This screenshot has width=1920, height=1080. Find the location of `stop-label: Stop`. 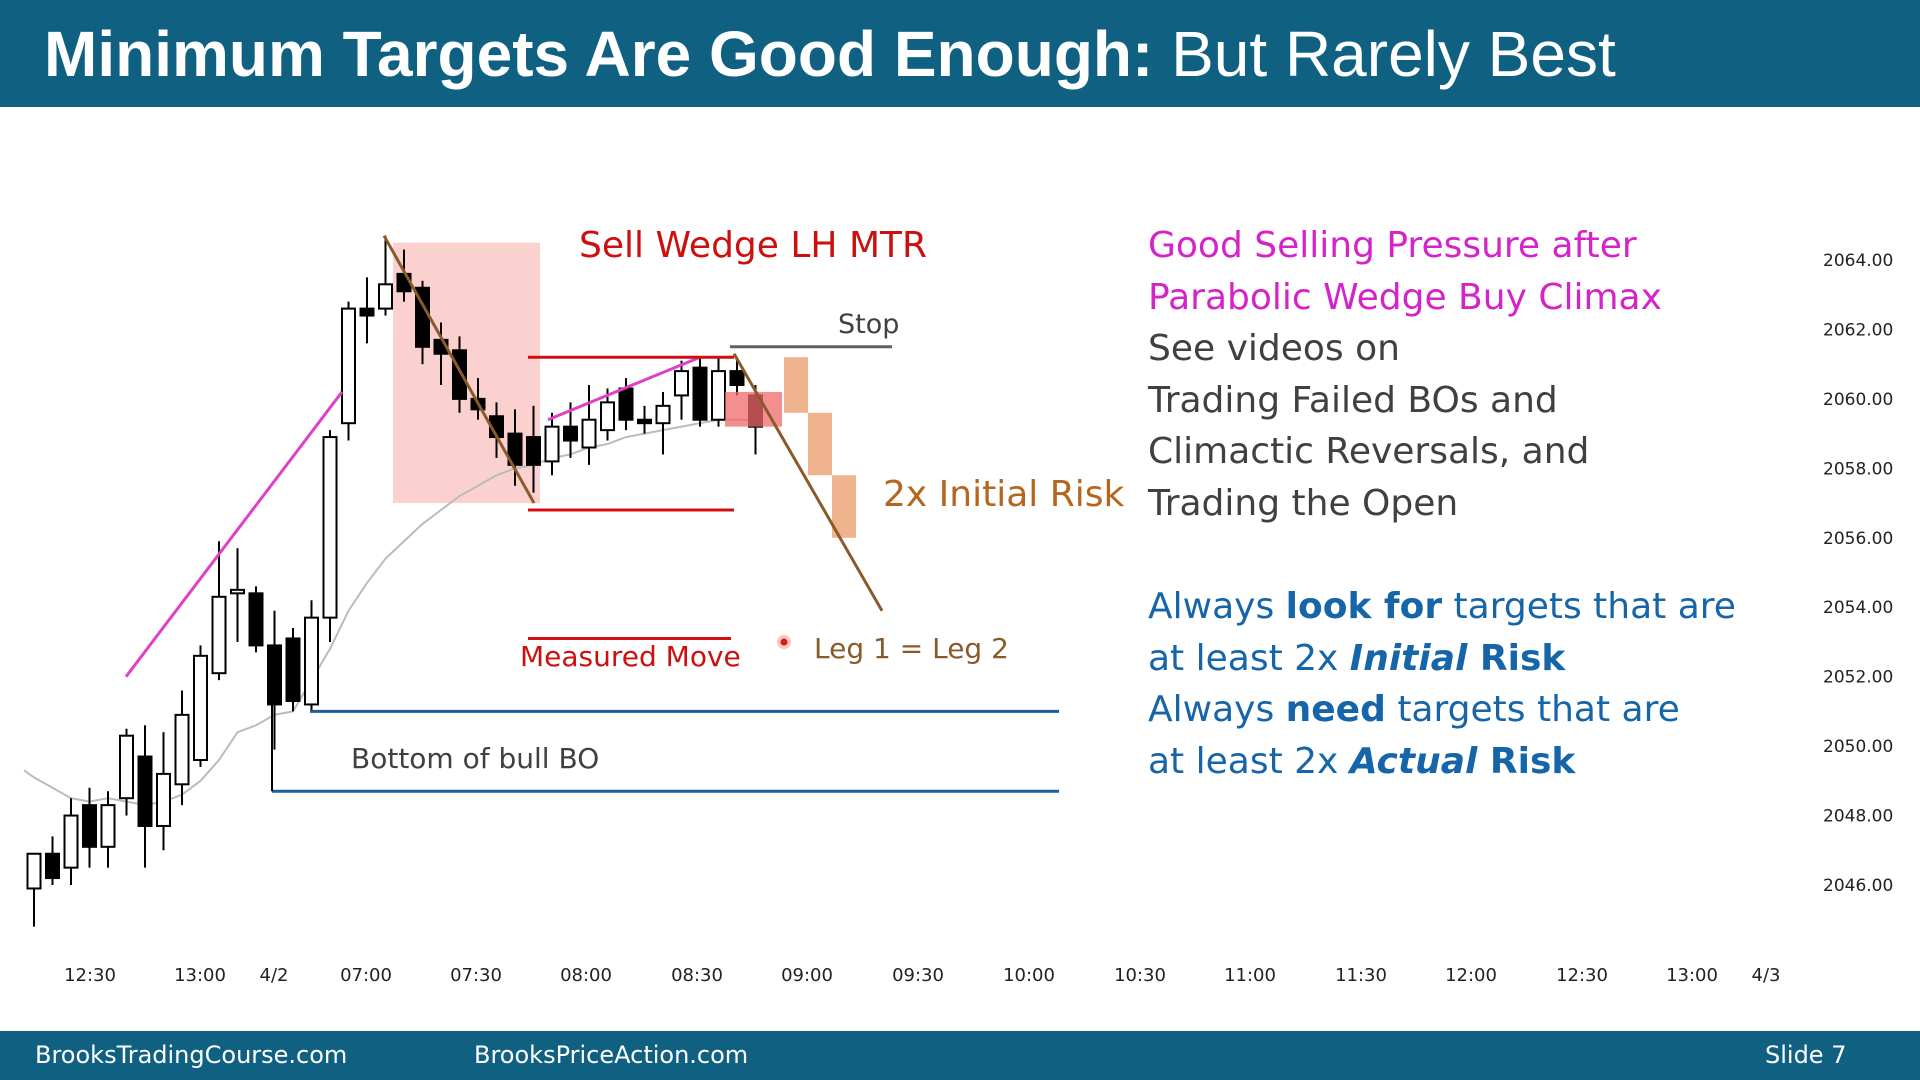

stop-label: Stop is located at coordinates (868, 324).